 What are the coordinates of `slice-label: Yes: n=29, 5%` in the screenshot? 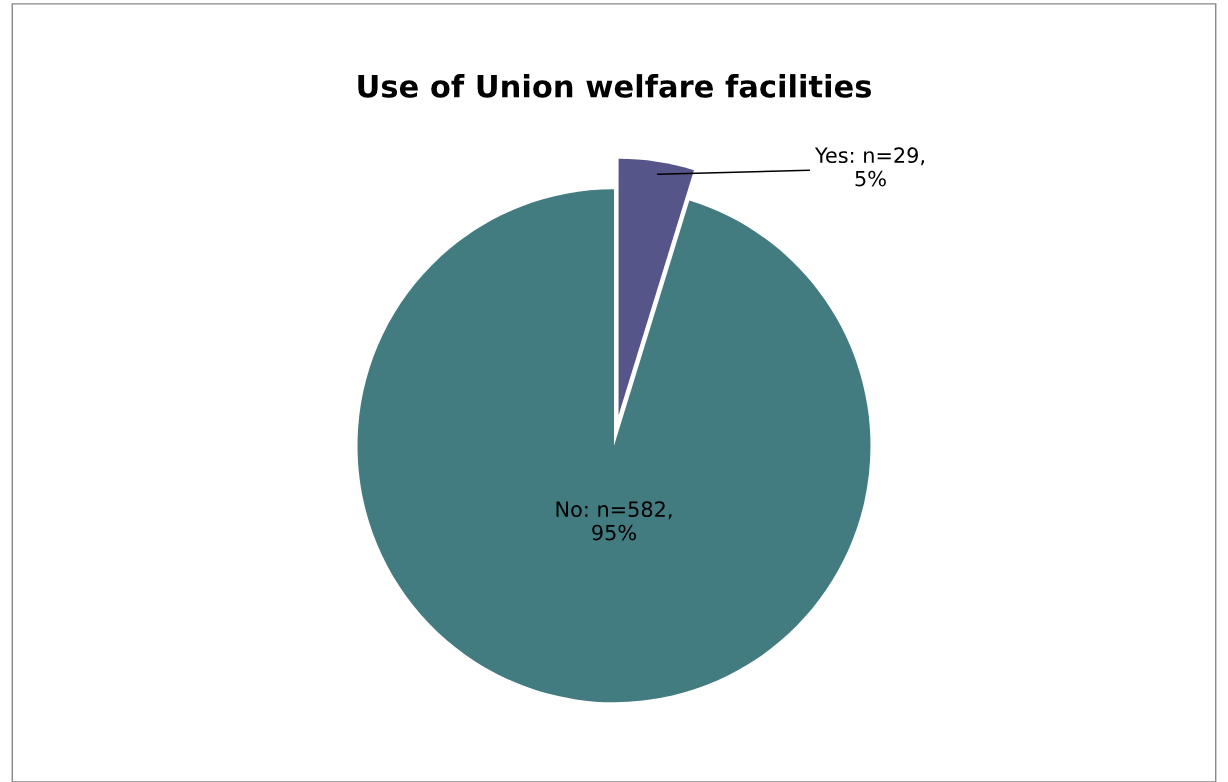 It's located at (869, 167).